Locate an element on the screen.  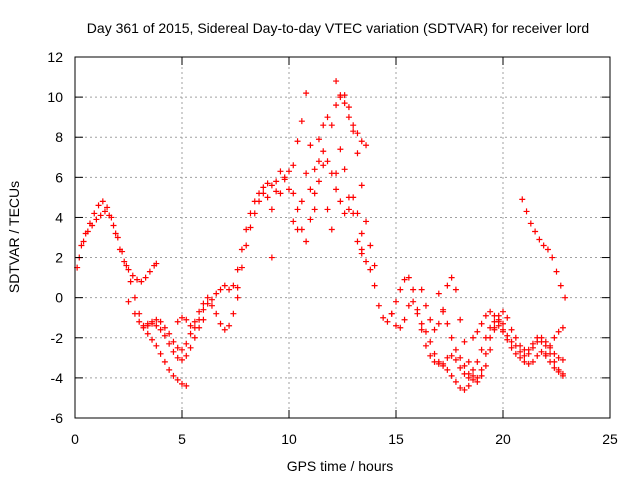
x-tick-label: 0 is located at coordinates (75, 439).